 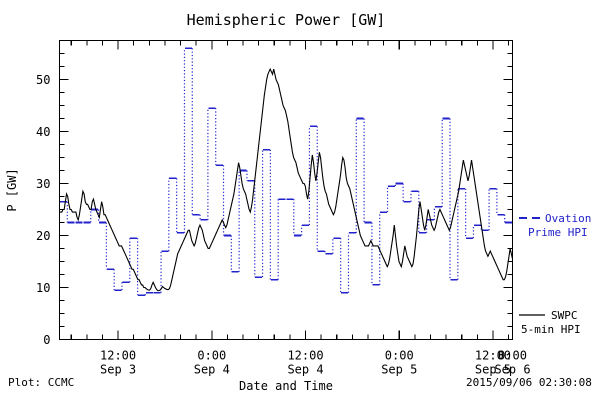 What do you see at coordinates (286, 20) in the screenshot?
I see `page-title: Hemispheric Power [GW]` at bounding box center [286, 20].